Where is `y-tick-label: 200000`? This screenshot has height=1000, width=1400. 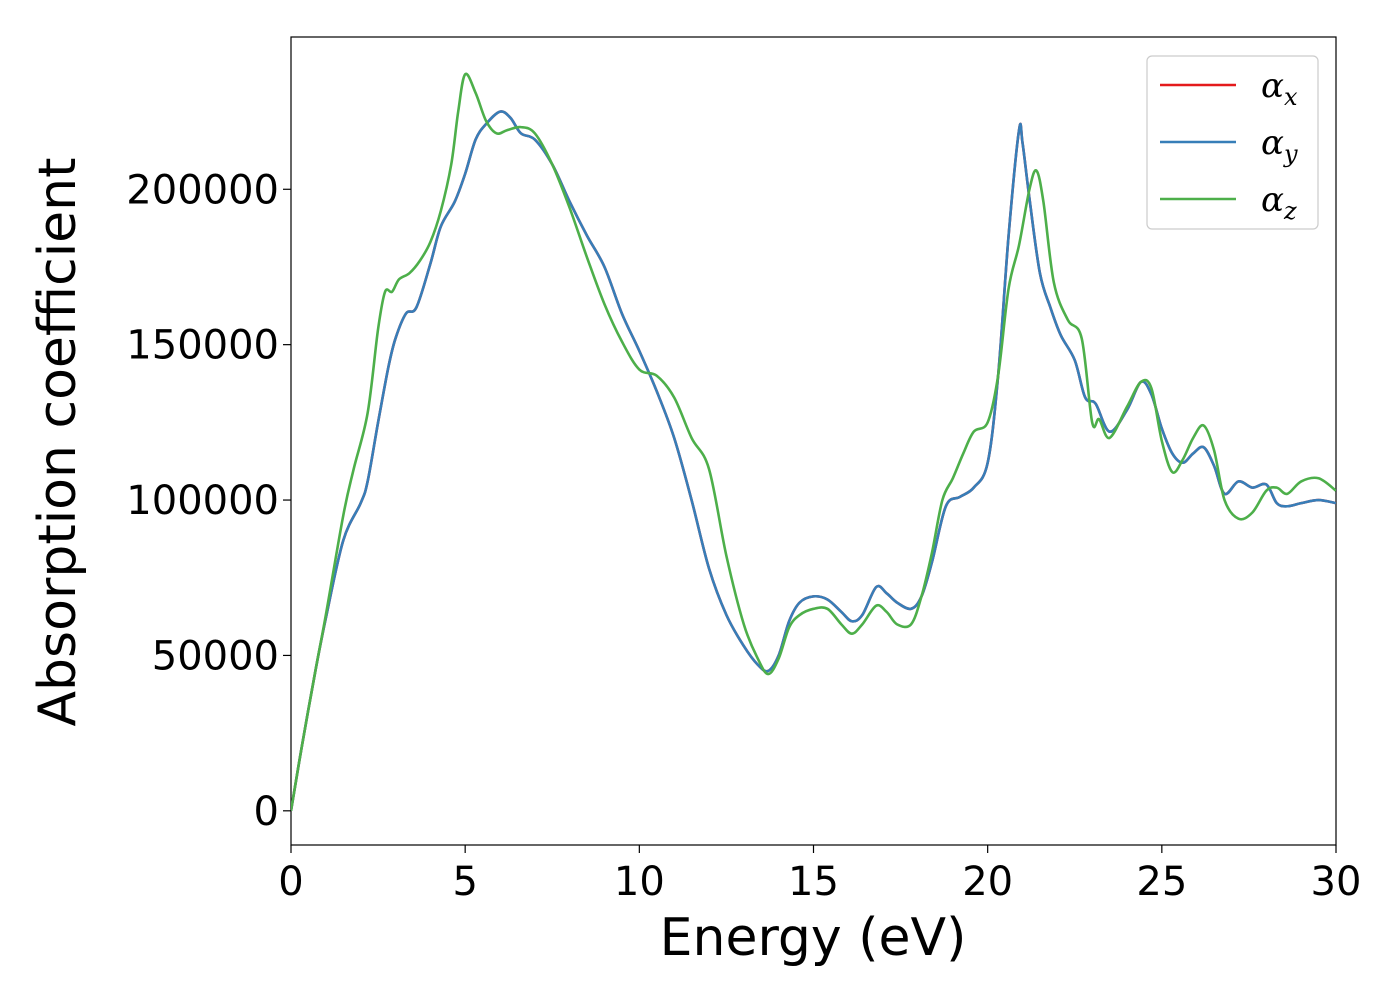
y-tick-label: 200000 is located at coordinates (202, 190).